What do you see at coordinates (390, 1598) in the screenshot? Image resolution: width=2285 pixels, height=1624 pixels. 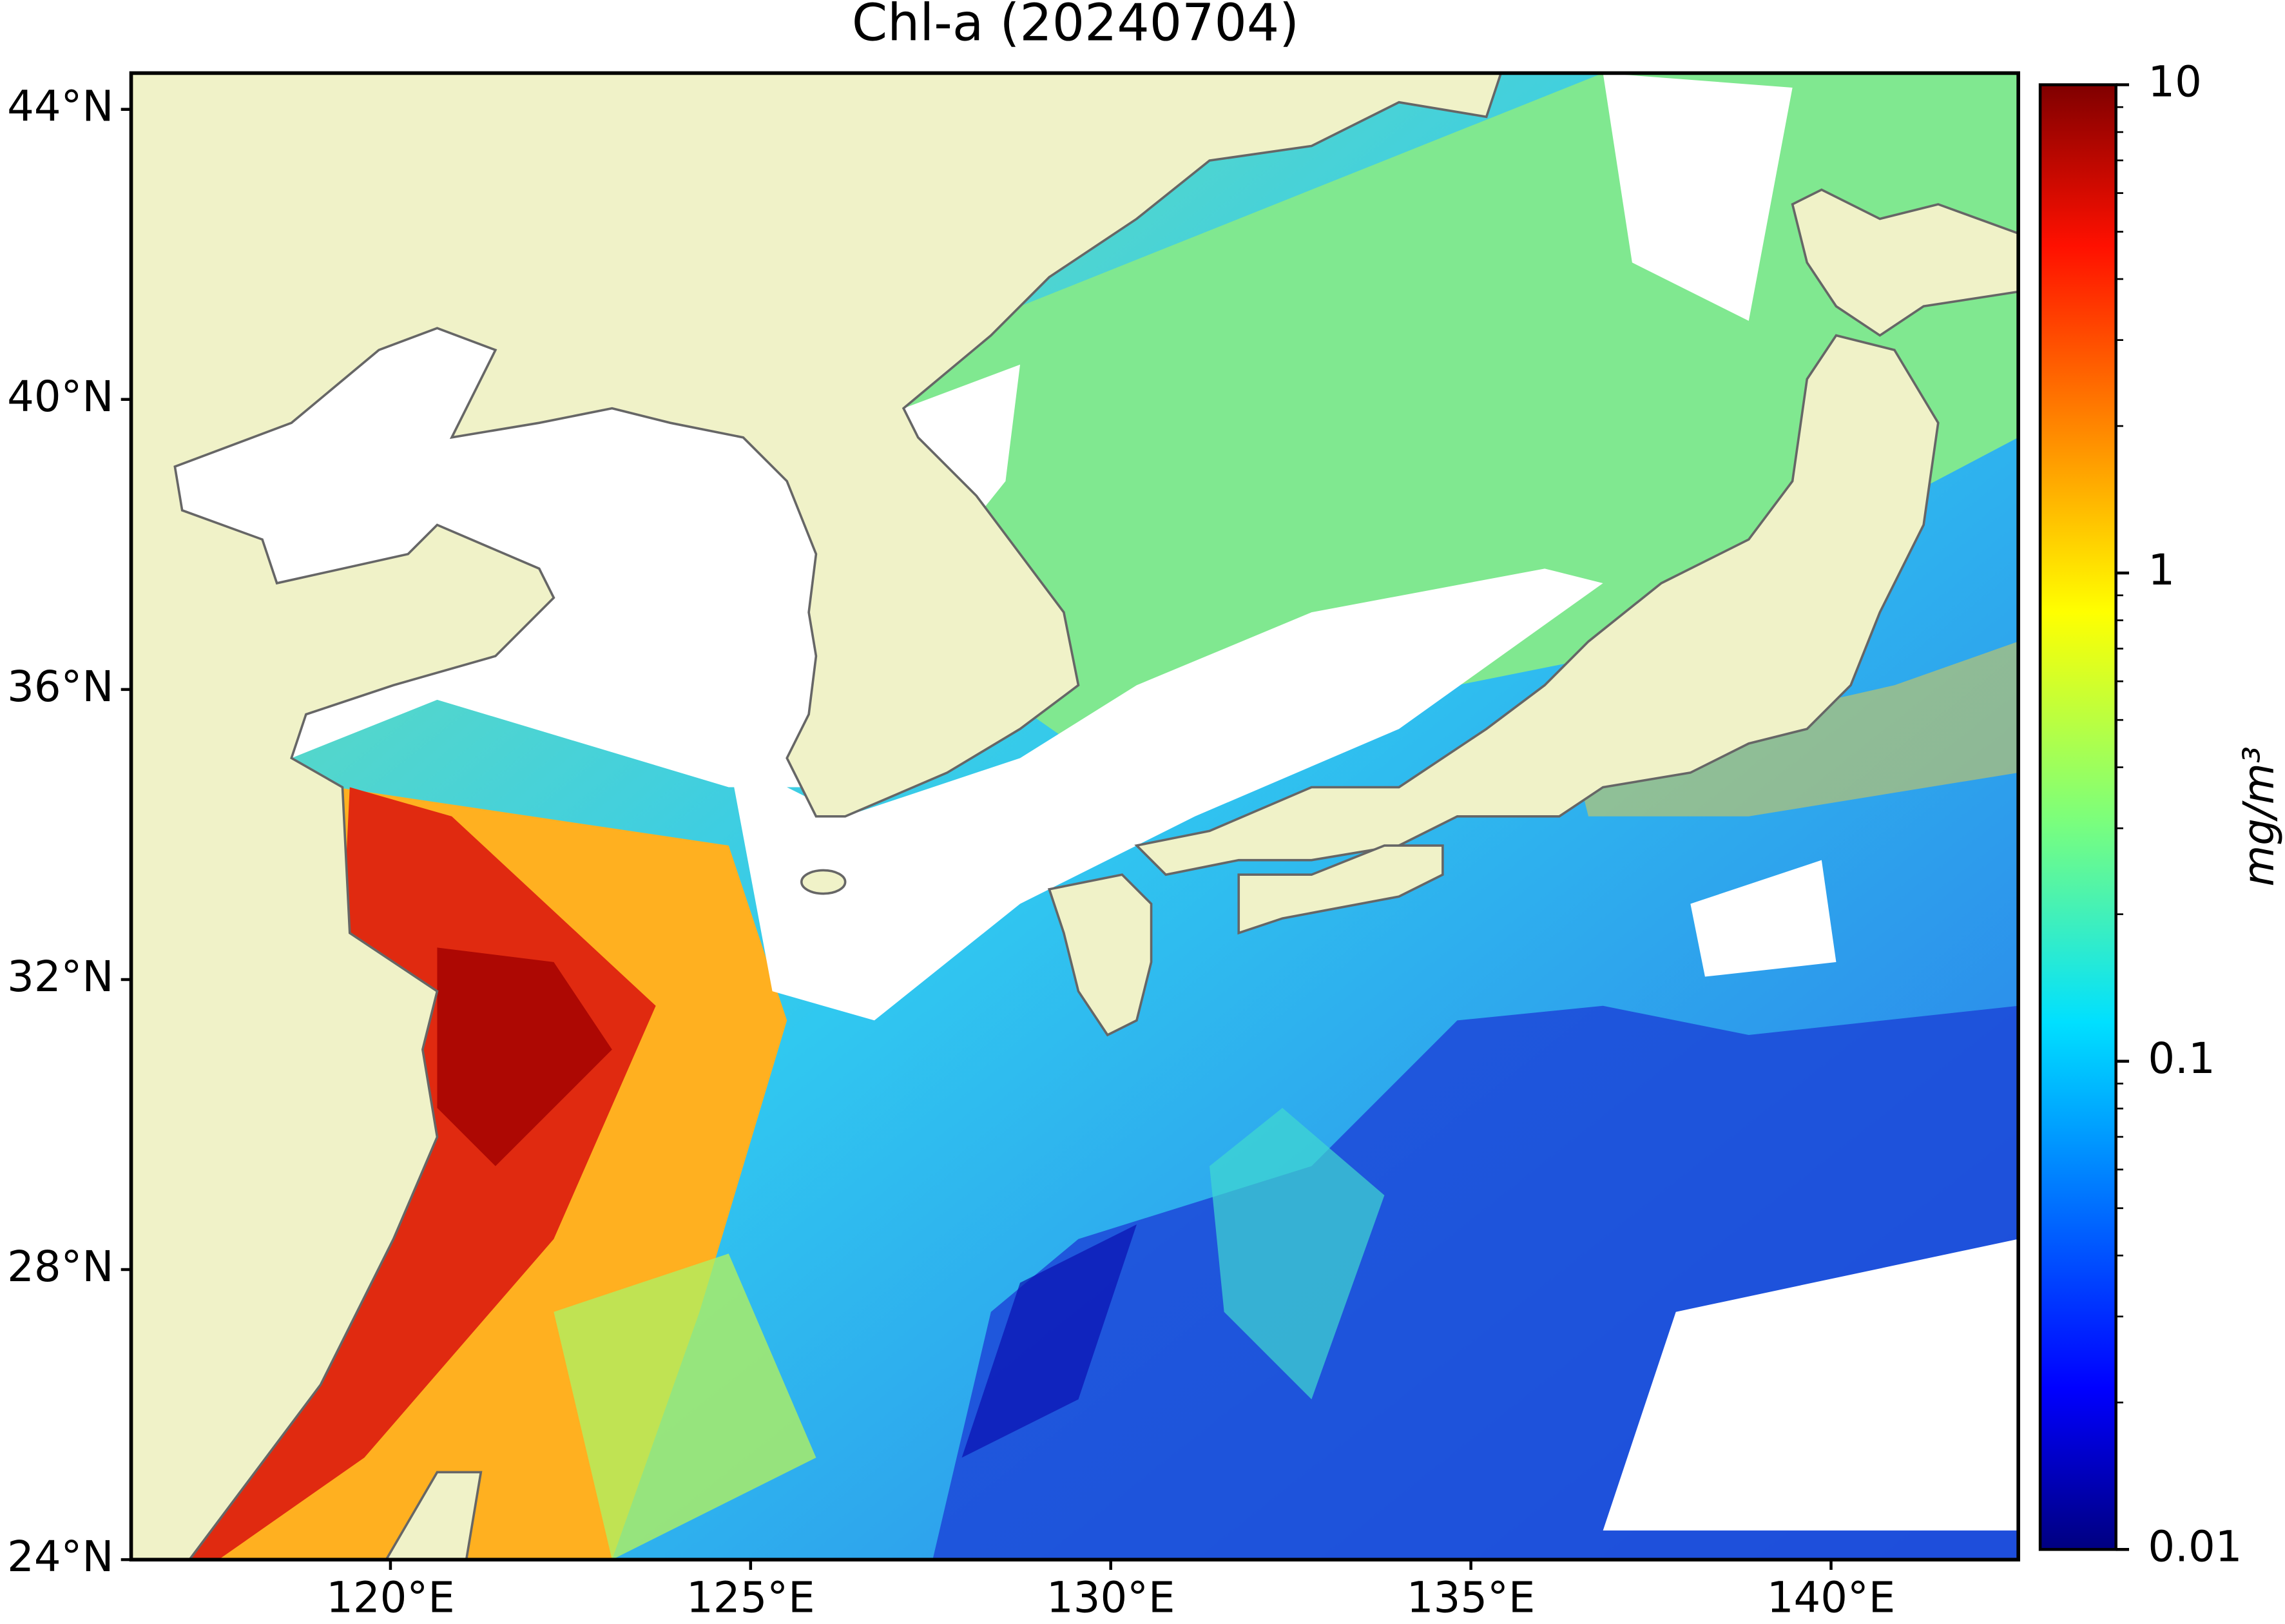 I see `x-tick-label: 120°E` at bounding box center [390, 1598].